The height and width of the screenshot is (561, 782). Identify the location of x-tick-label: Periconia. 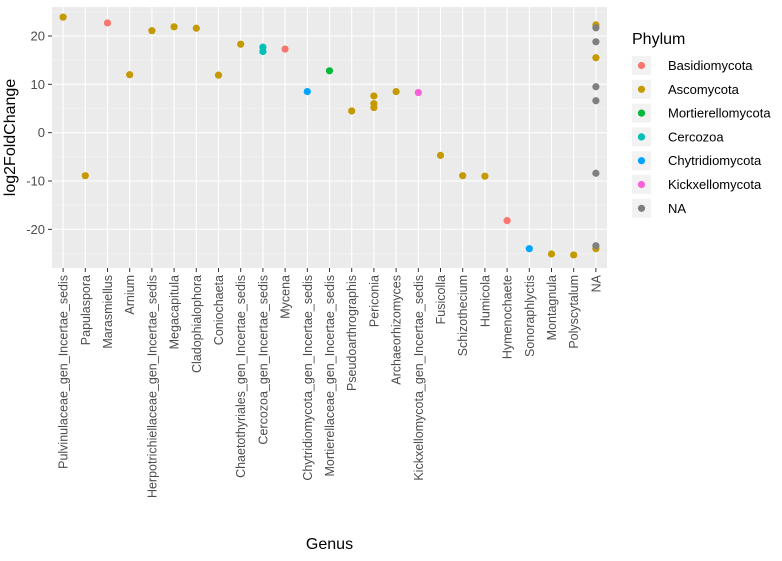
(374, 301).